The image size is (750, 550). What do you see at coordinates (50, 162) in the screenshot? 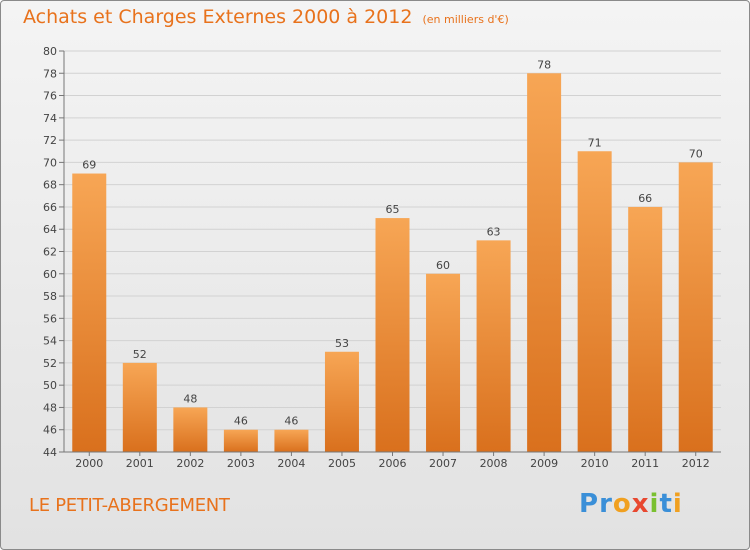
I see `y-tick-label: 70` at bounding box center [50, 162].